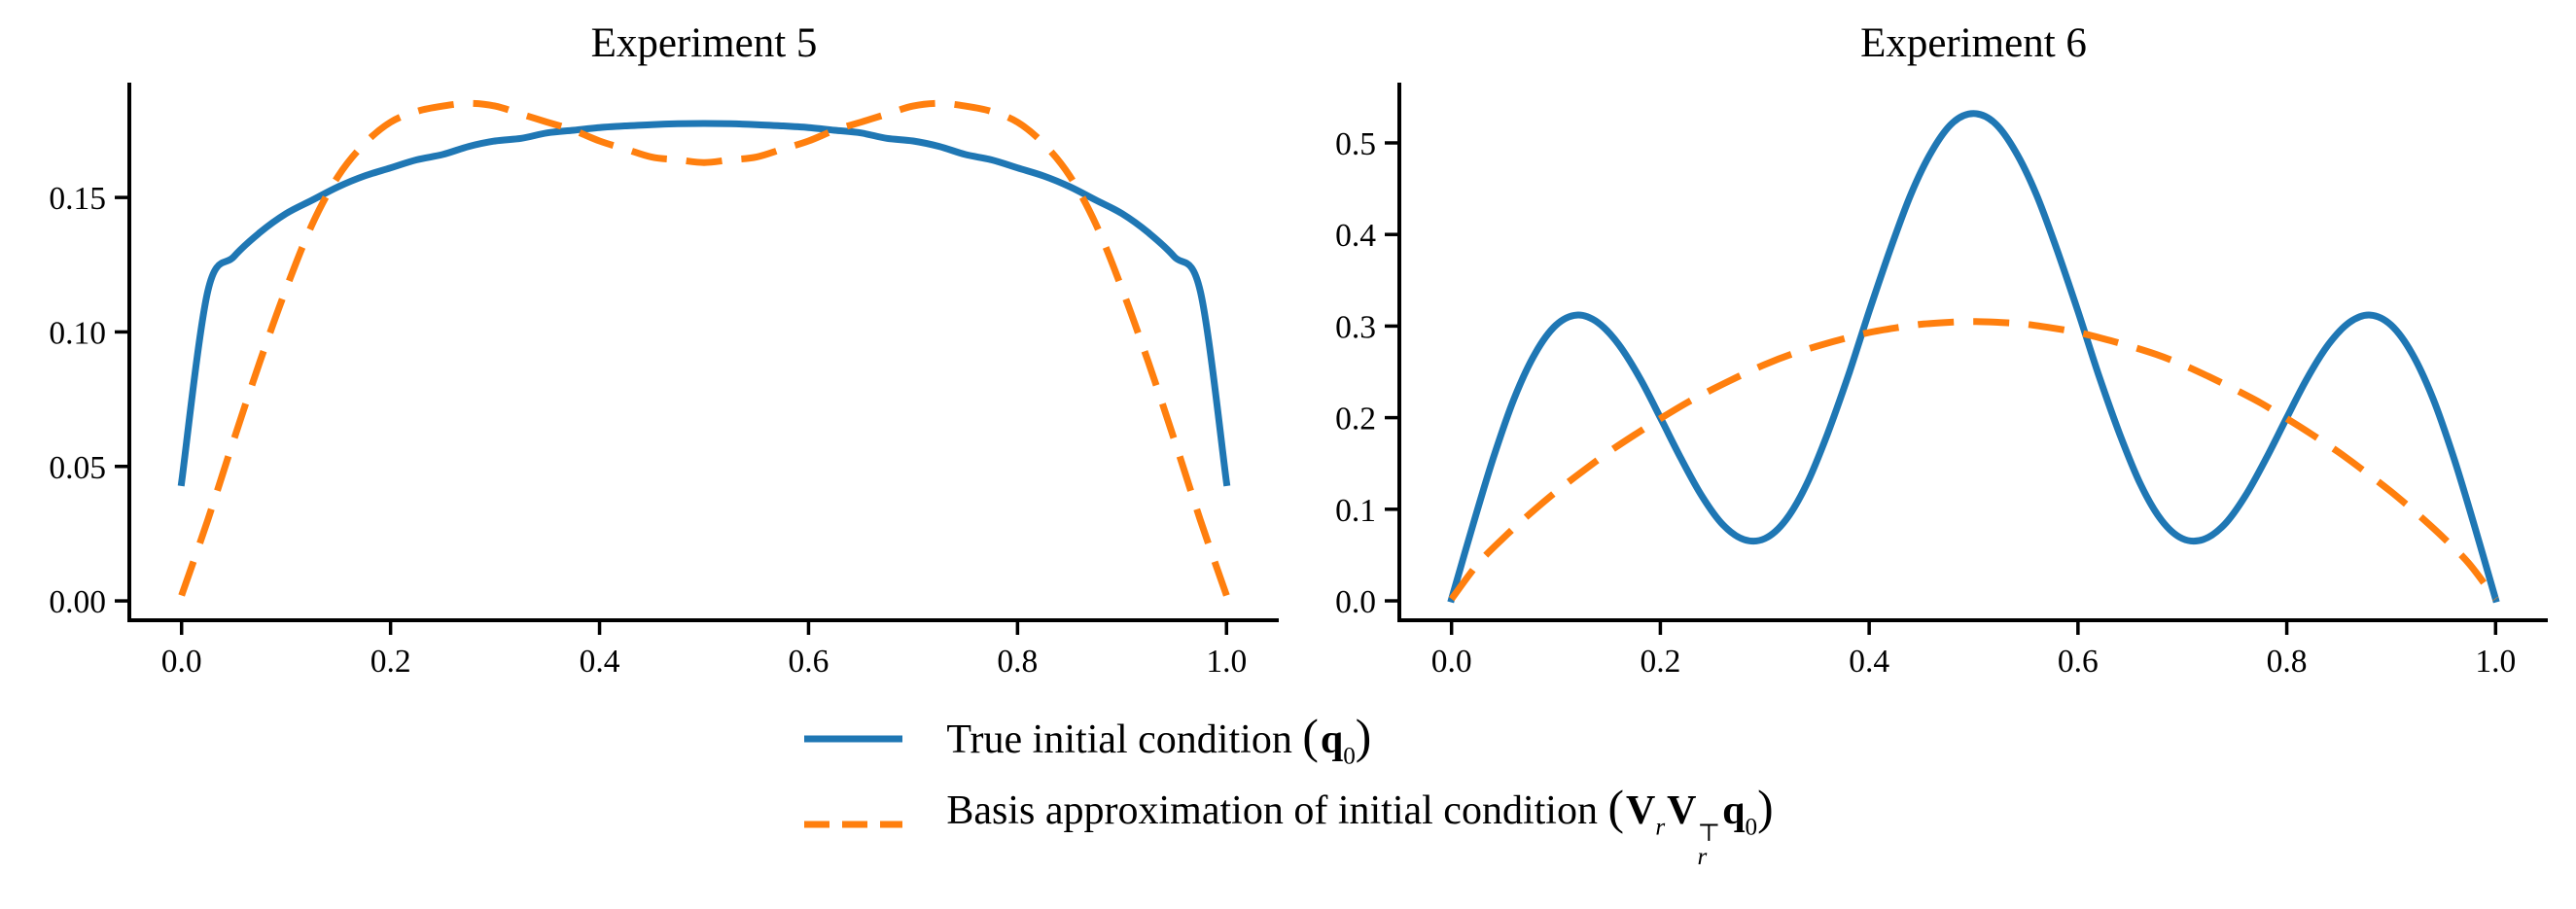 Image resolution: width=2576 pixels, height=909 pixels. I want to click on math-Vr: Vr, so click(1646, 813).